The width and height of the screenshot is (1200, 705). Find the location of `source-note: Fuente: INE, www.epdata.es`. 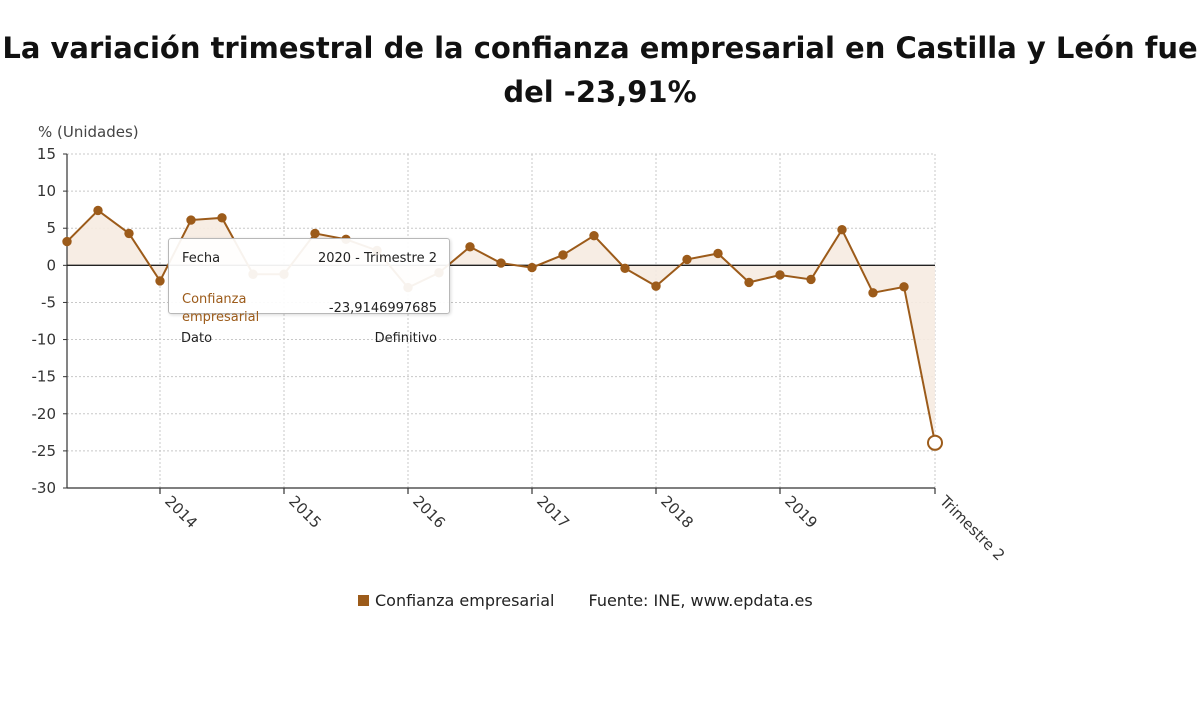

source-note: Fuente: INE, www.epdata.es is located at coordinates (700, 600).